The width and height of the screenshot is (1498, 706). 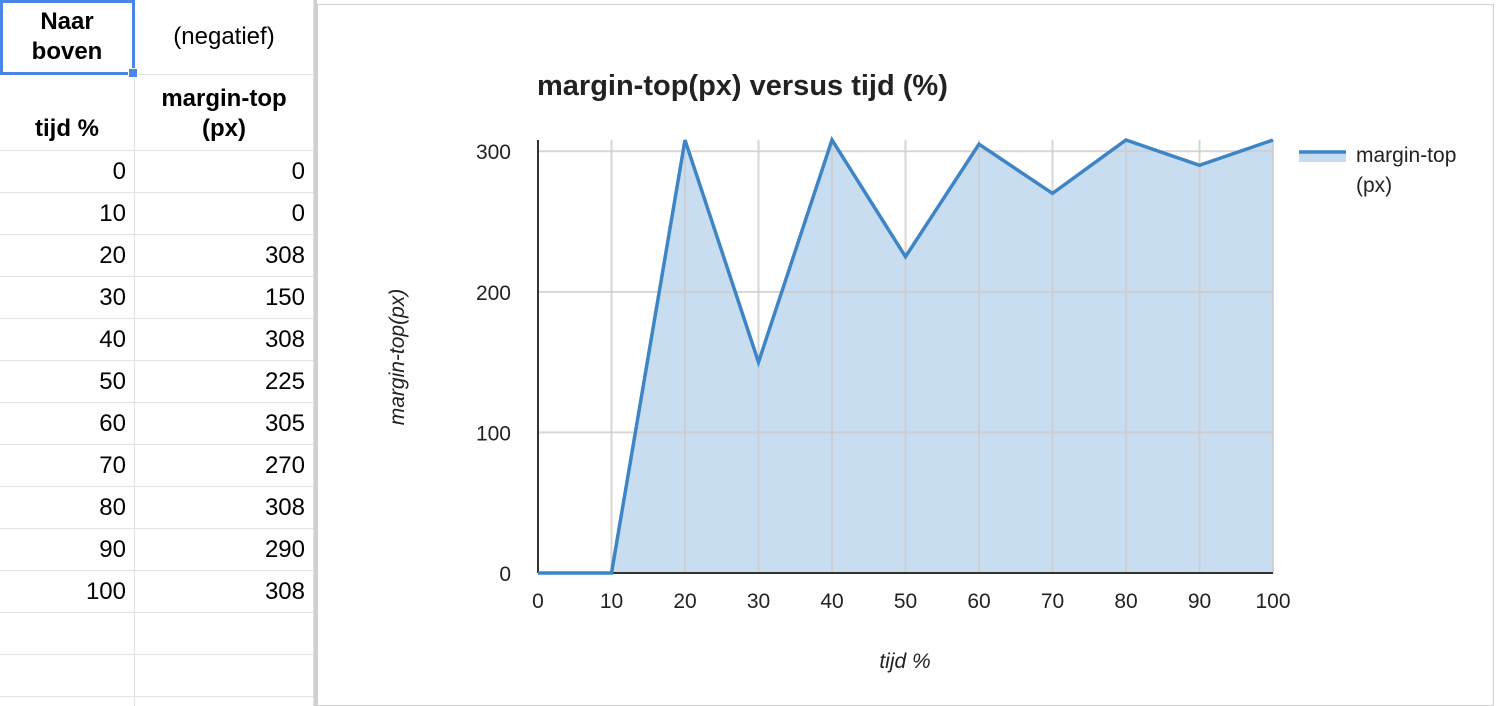 I want to click on x-tick-label: 50, so click(x=905, y=601).